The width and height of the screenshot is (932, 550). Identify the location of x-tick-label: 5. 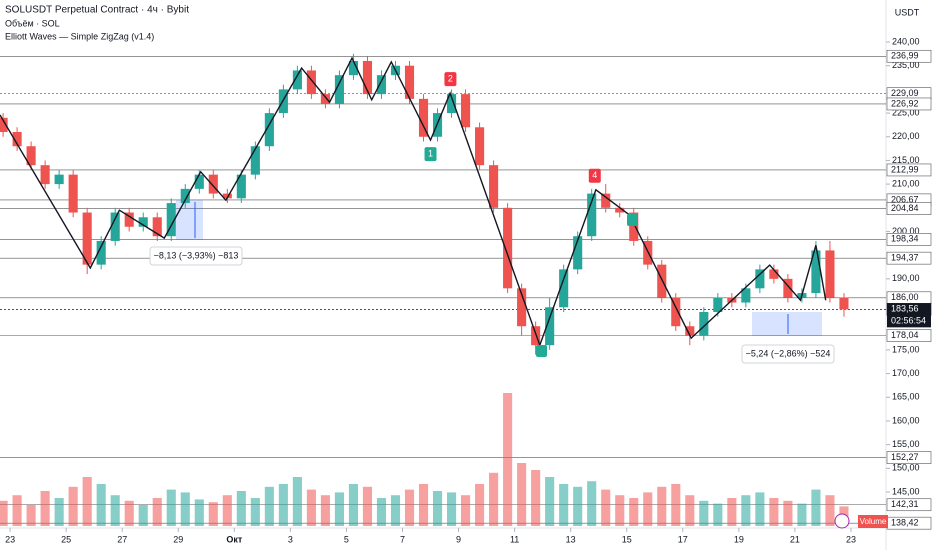
(346, 539).